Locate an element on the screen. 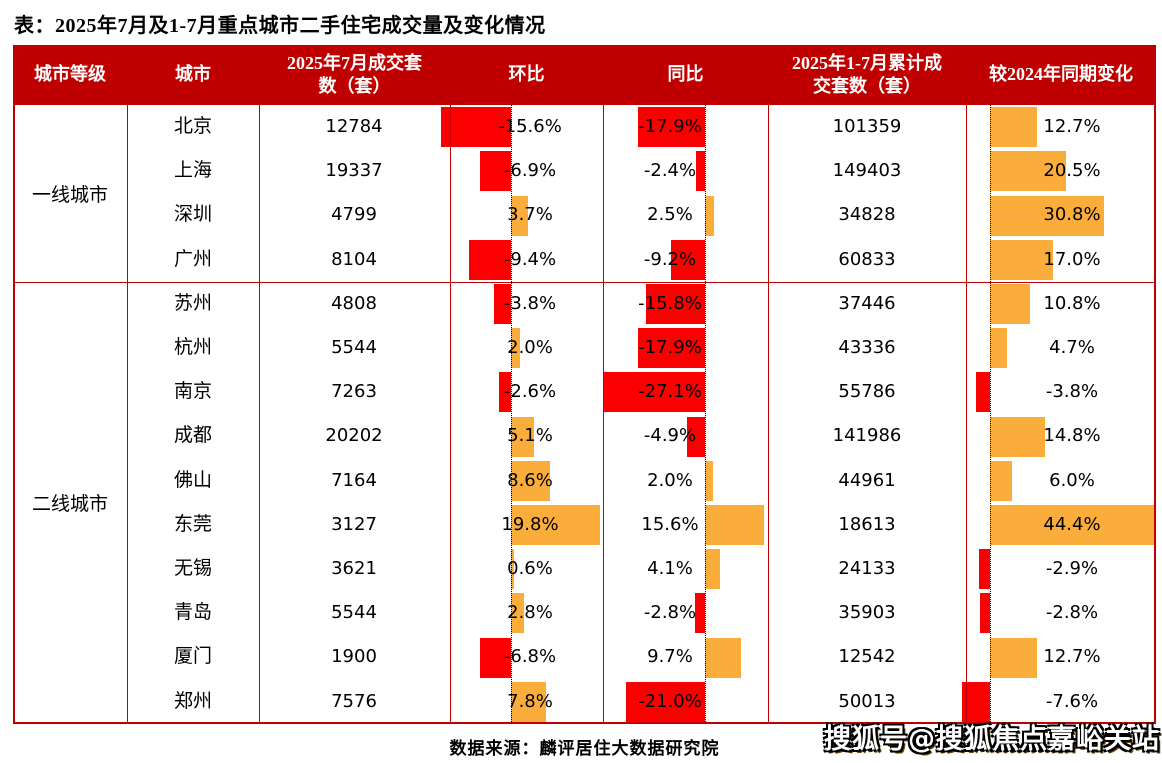  cumulative-change-value-南京: -3.8% is located at coordinates (1072, 392).